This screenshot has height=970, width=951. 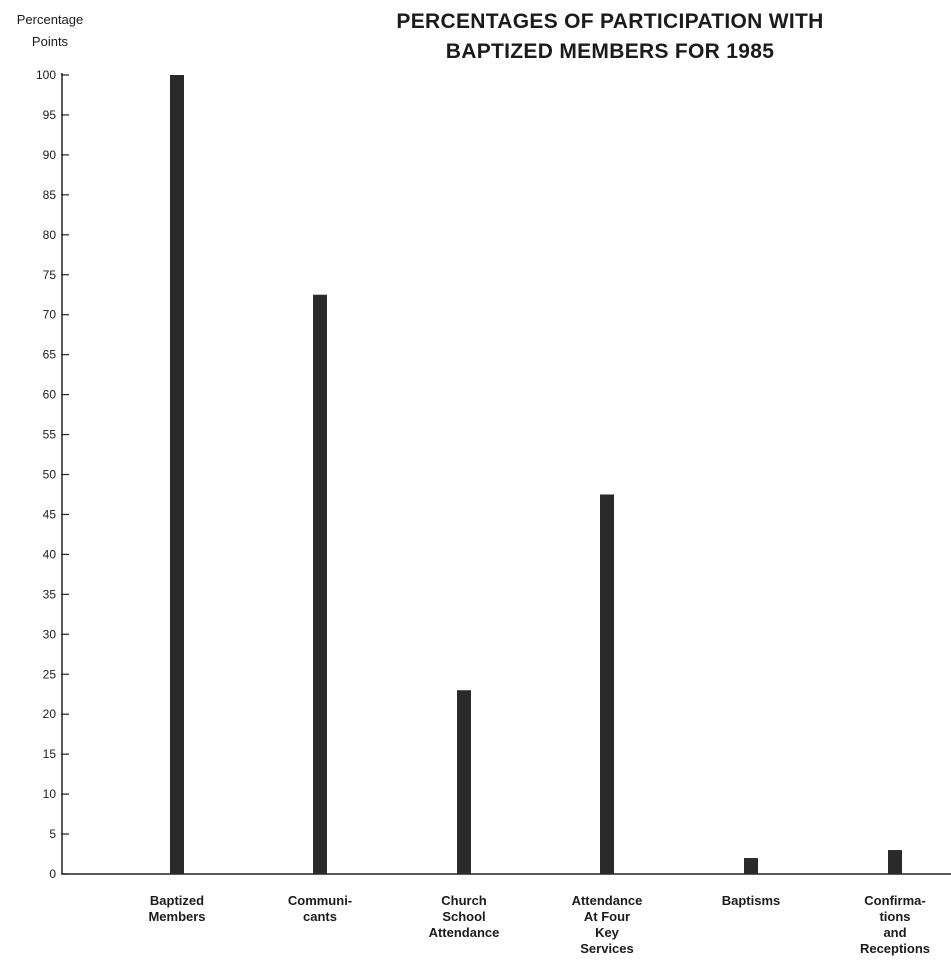 I want to click on chart-title-line-1: PERCENTAGES OF PARTICIPATION WITH, so click(x=610, y=21).